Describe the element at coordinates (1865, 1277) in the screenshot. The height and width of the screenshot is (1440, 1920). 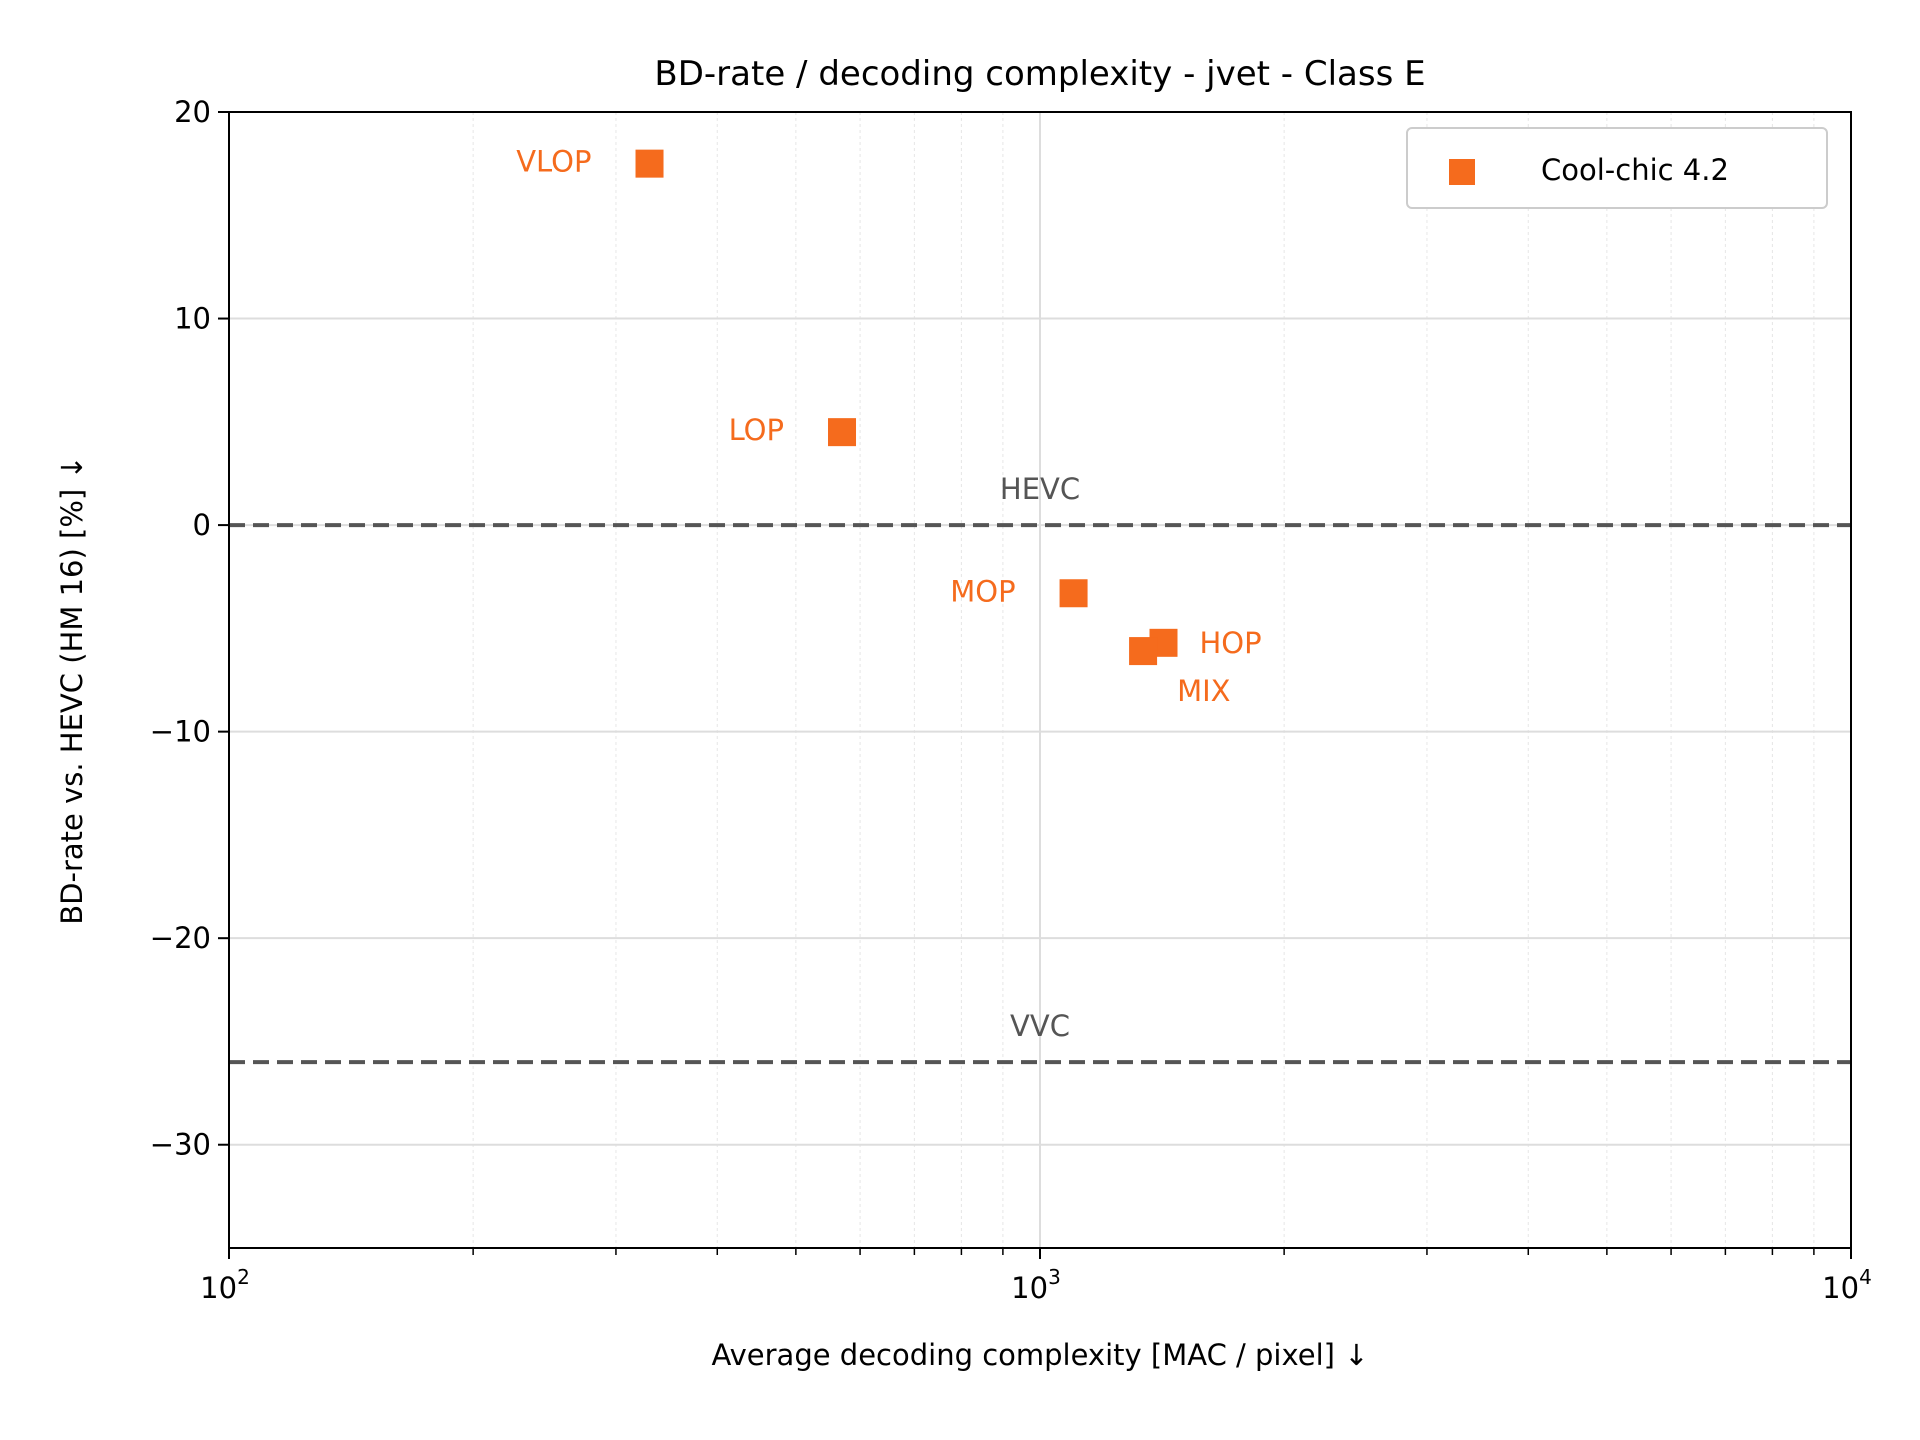
I see `x-tick-exponent: 4` at that location.